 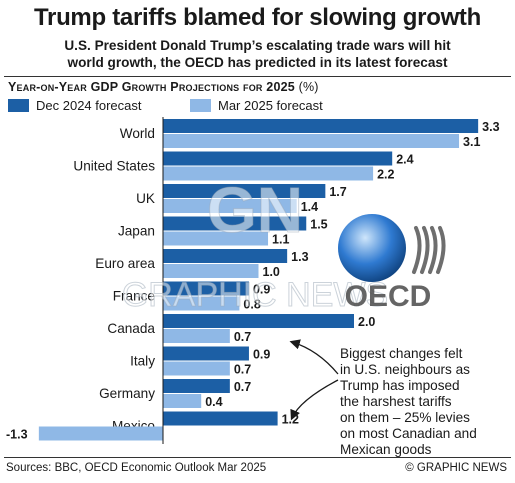 What do you see at coordinates (372, 248) in the screenshot?
I see `globe-icon` at bounding box center [372, 248].